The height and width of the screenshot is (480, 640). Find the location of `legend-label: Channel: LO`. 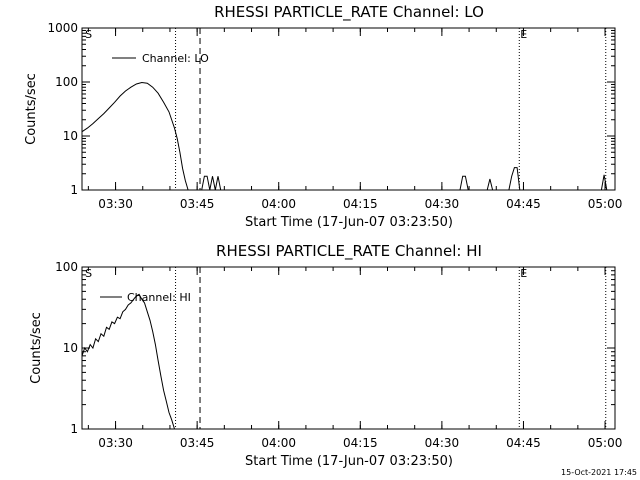

legend-label: Channel: LO is located at coordinates (175, 58).